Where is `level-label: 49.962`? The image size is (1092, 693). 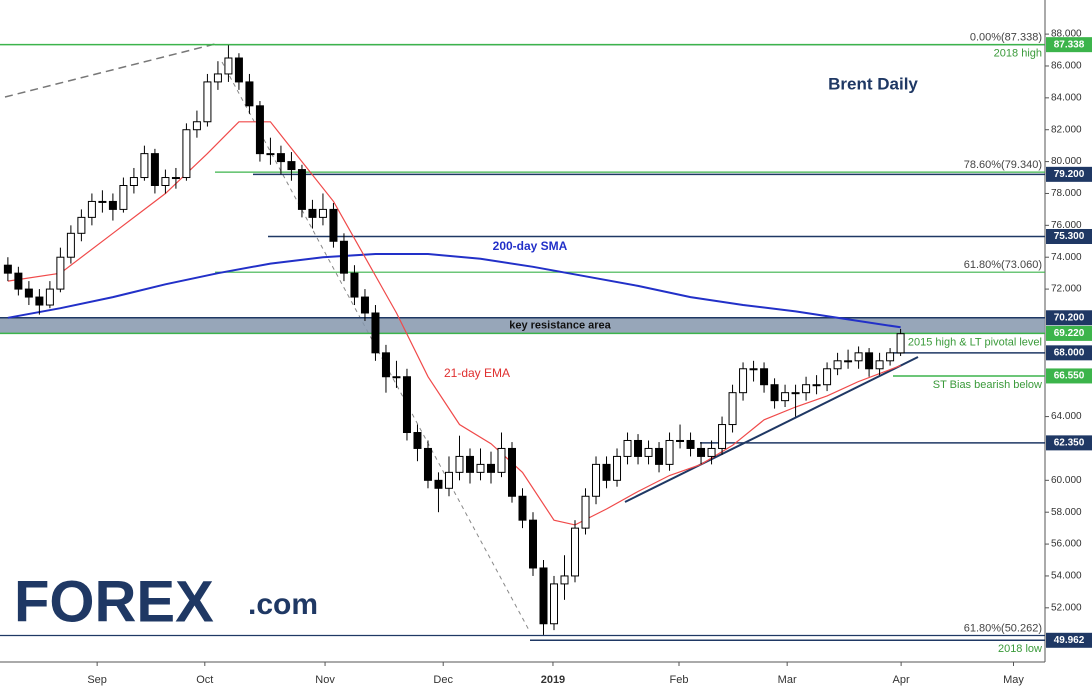
level-label: 49.962 is located at coordinates (1069, 640).